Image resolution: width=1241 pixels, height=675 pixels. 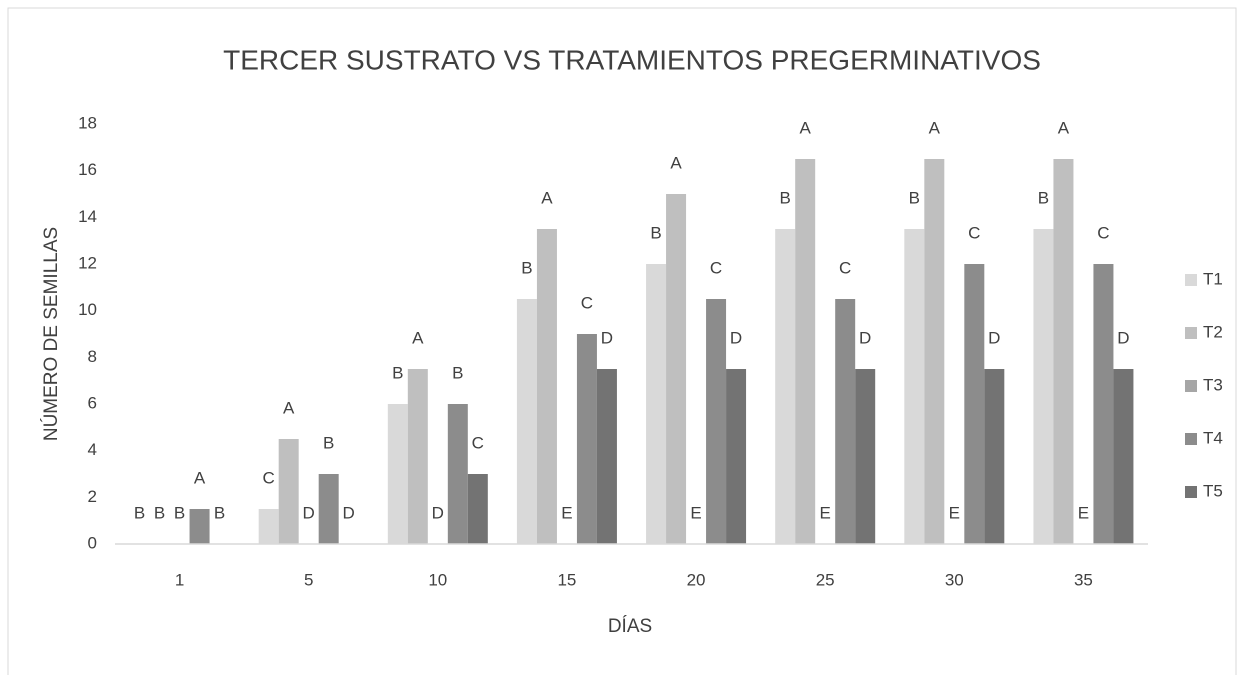 I want to click on y-tick-label: 12, so click(x=87, y=262).